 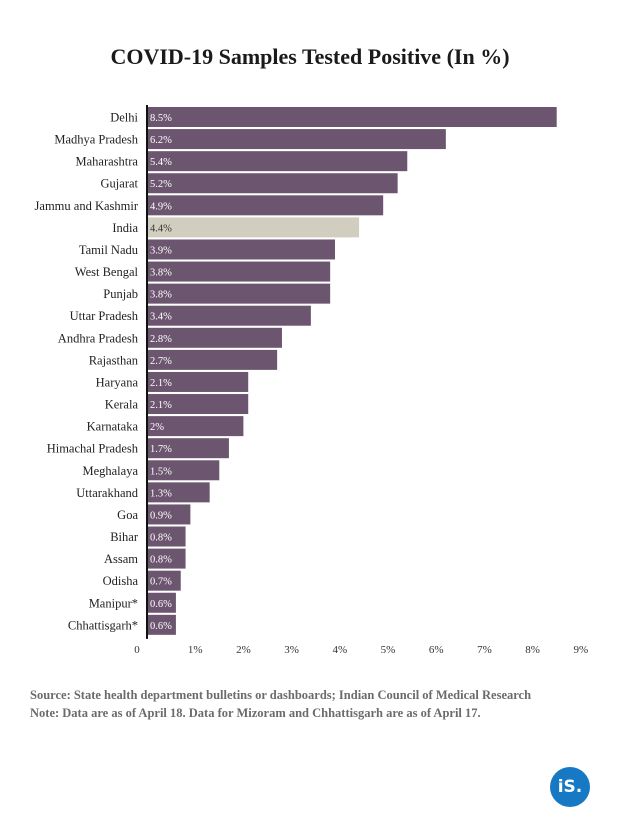 I want to click on x-tick-label: 5%, so click(x=388, y=650).